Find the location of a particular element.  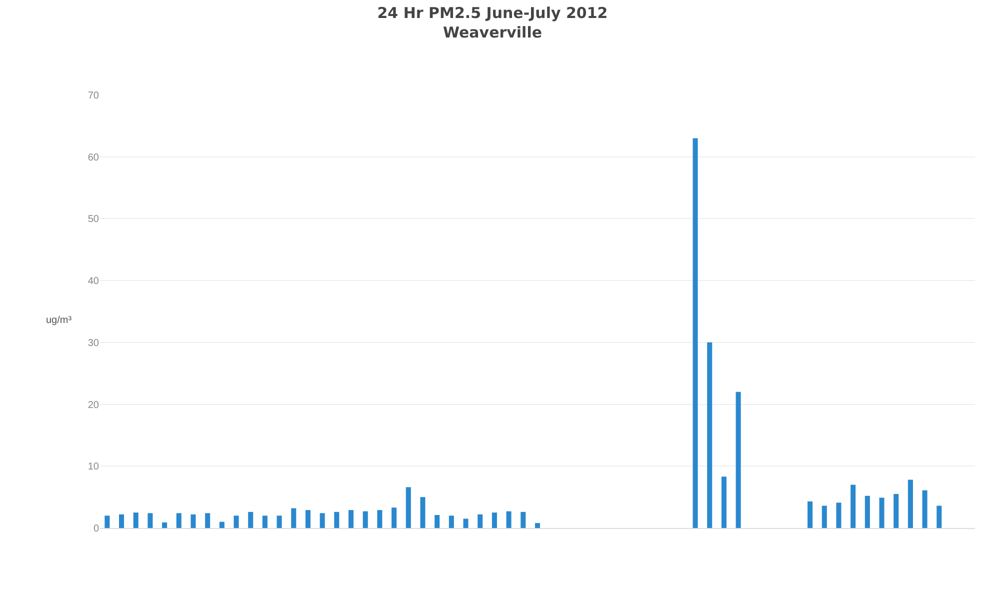

y-tick-label: 10 is located at coordinates (94, 467).